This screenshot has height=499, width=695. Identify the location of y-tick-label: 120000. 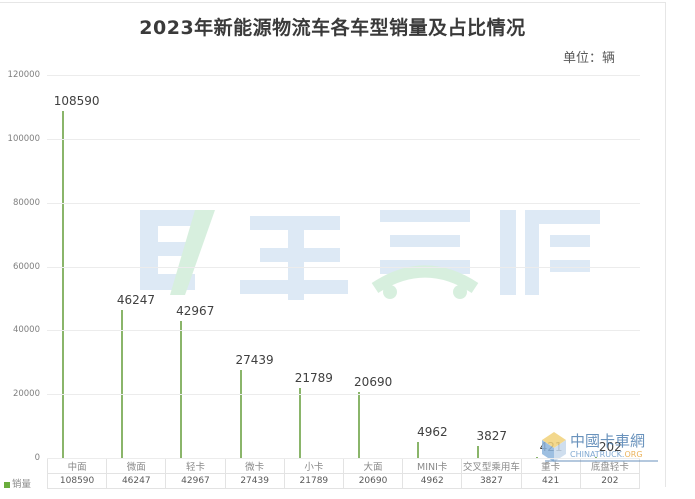
(23, 75).